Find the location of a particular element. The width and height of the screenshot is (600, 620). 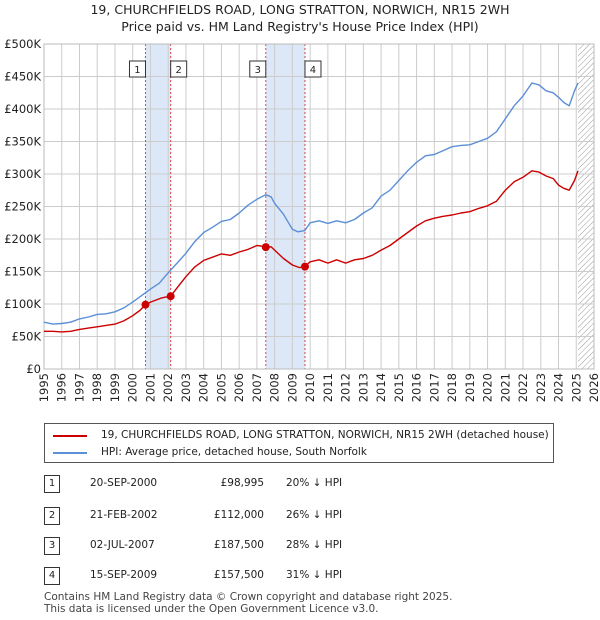

sale-marker: 4 is located at coordinates (313, 69).